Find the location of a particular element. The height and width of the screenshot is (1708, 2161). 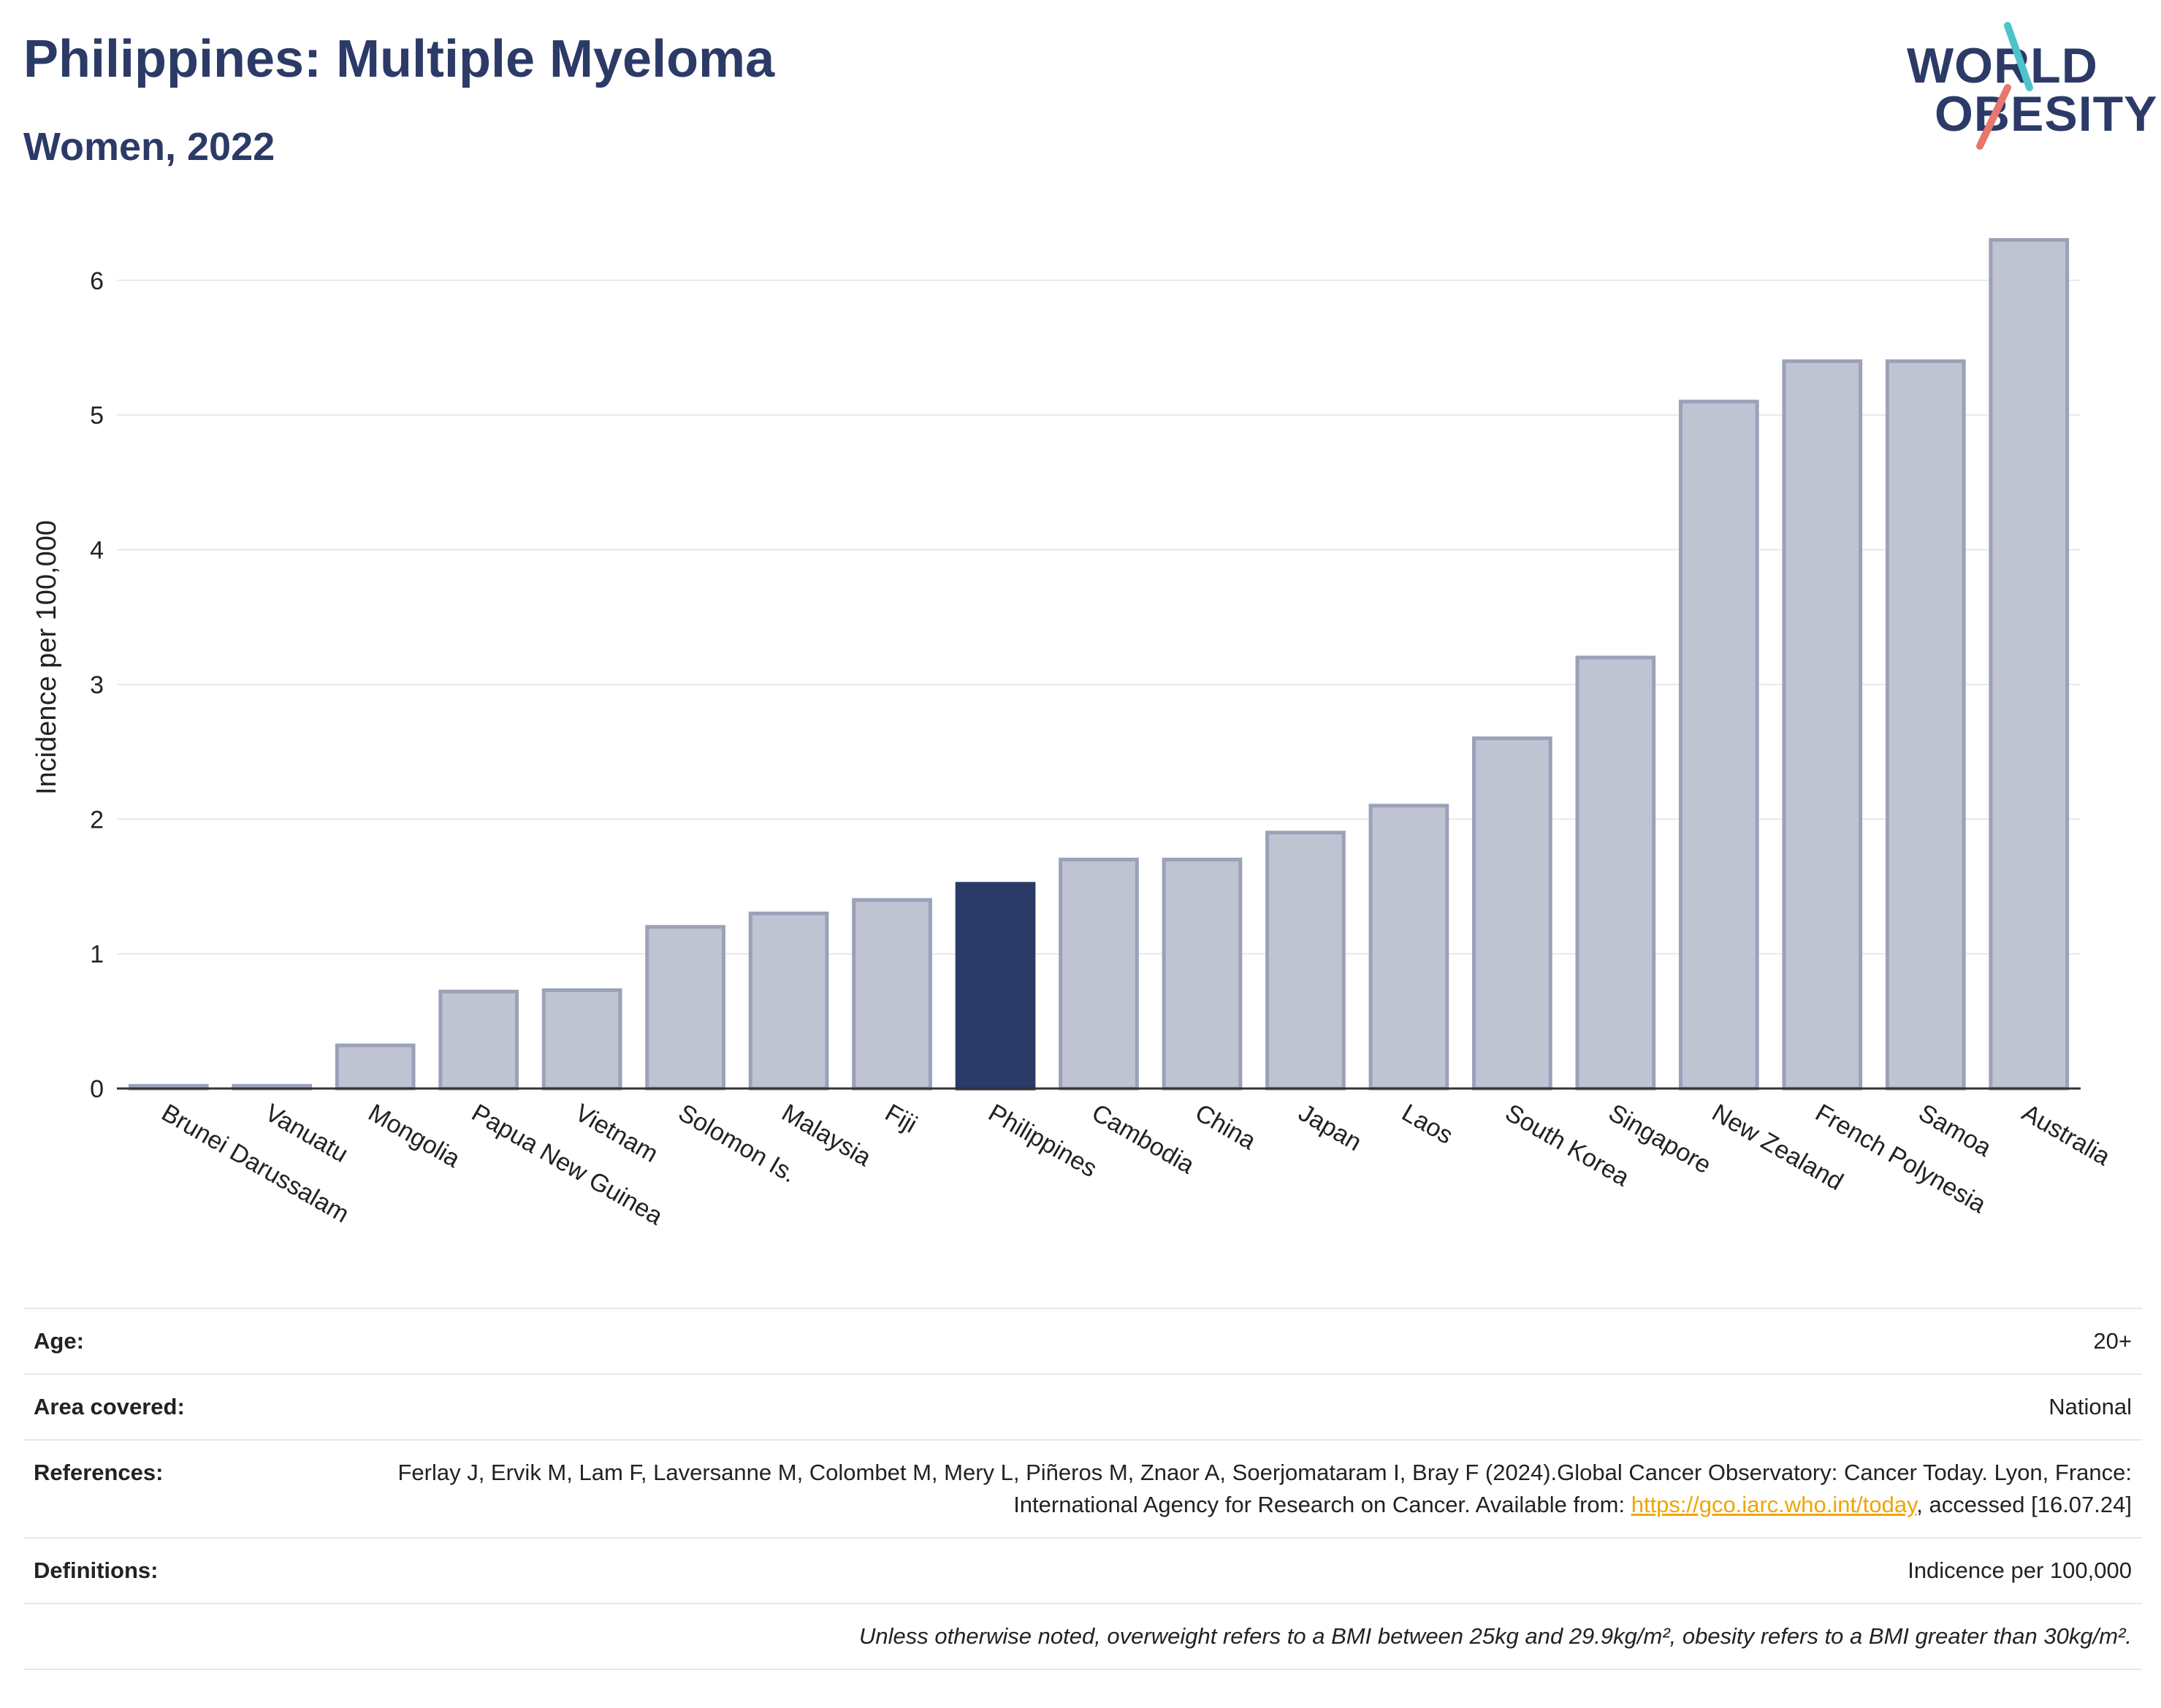

y-tick-label: 3 is located at coordinates (97, 685).